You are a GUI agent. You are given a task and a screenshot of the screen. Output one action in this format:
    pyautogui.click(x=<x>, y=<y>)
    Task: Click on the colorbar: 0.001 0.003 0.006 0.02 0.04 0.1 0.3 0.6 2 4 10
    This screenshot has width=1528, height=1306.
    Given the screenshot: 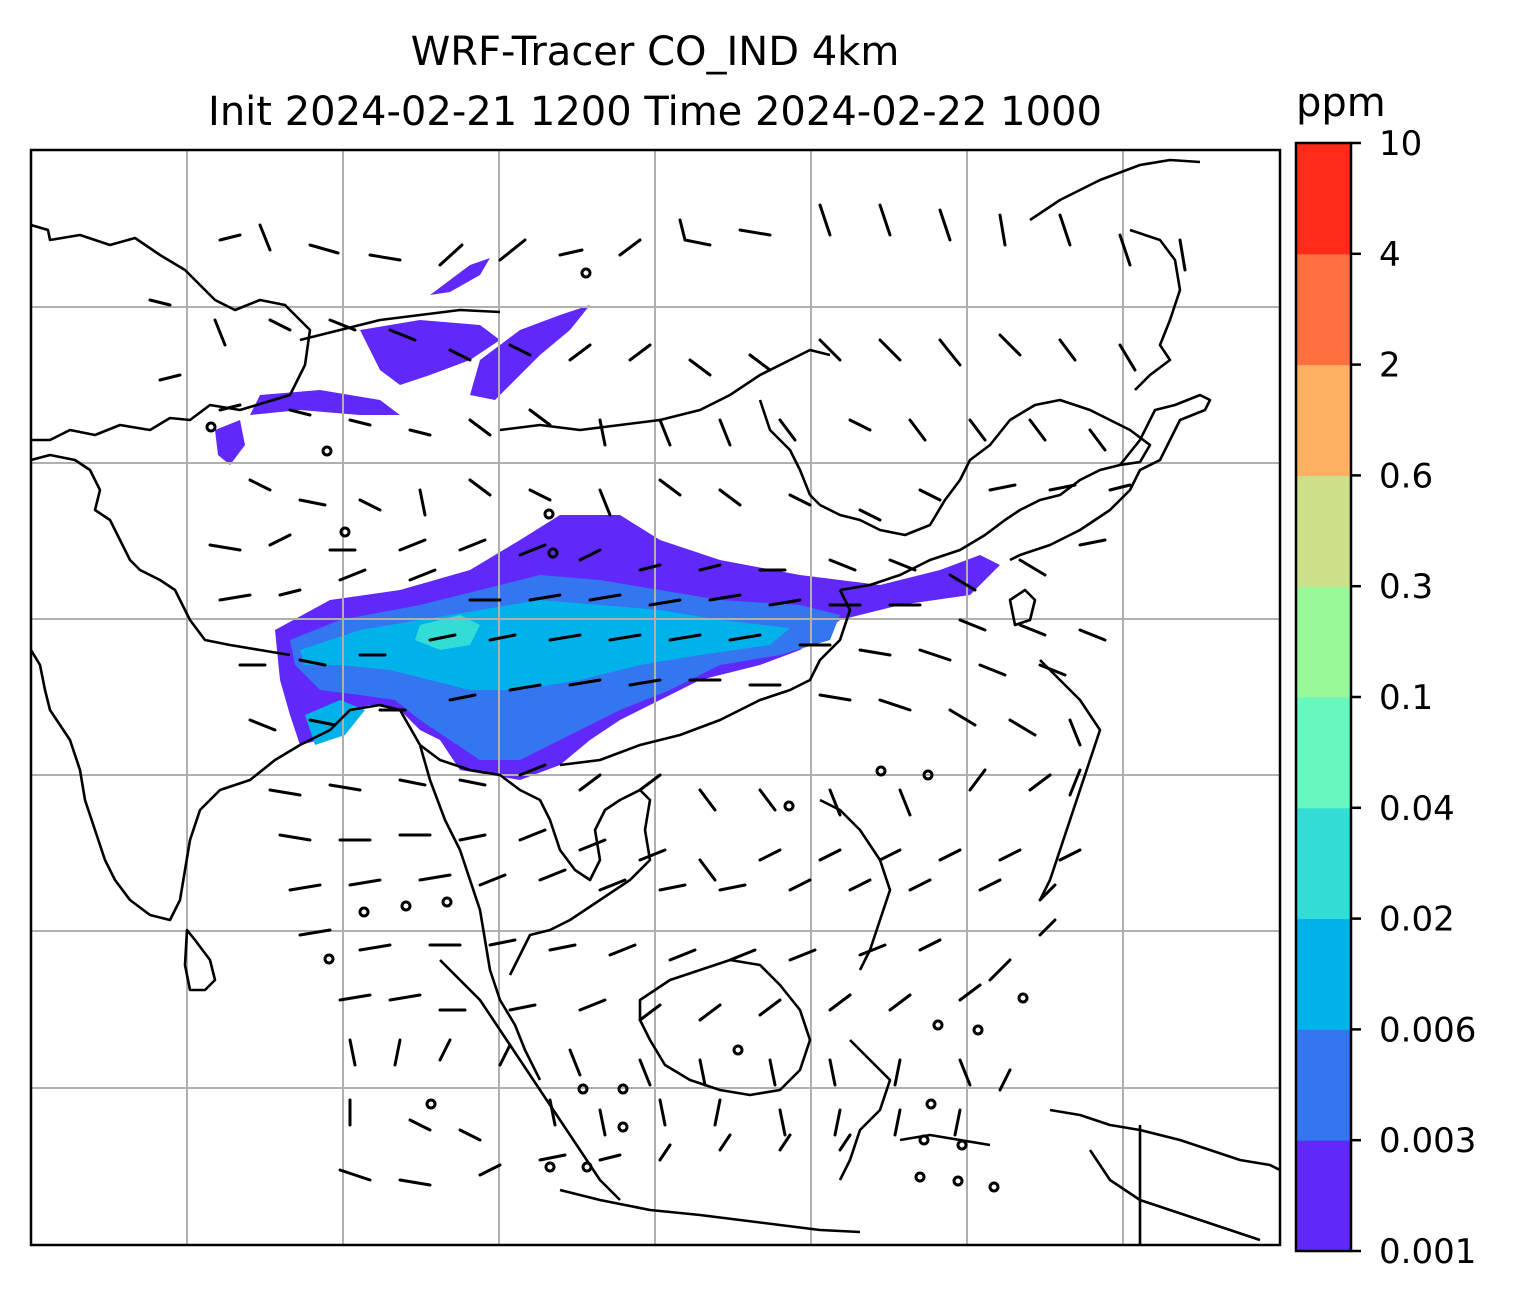 What is the action you would take?
    pyautogui.click(x=1386, y=698)
    